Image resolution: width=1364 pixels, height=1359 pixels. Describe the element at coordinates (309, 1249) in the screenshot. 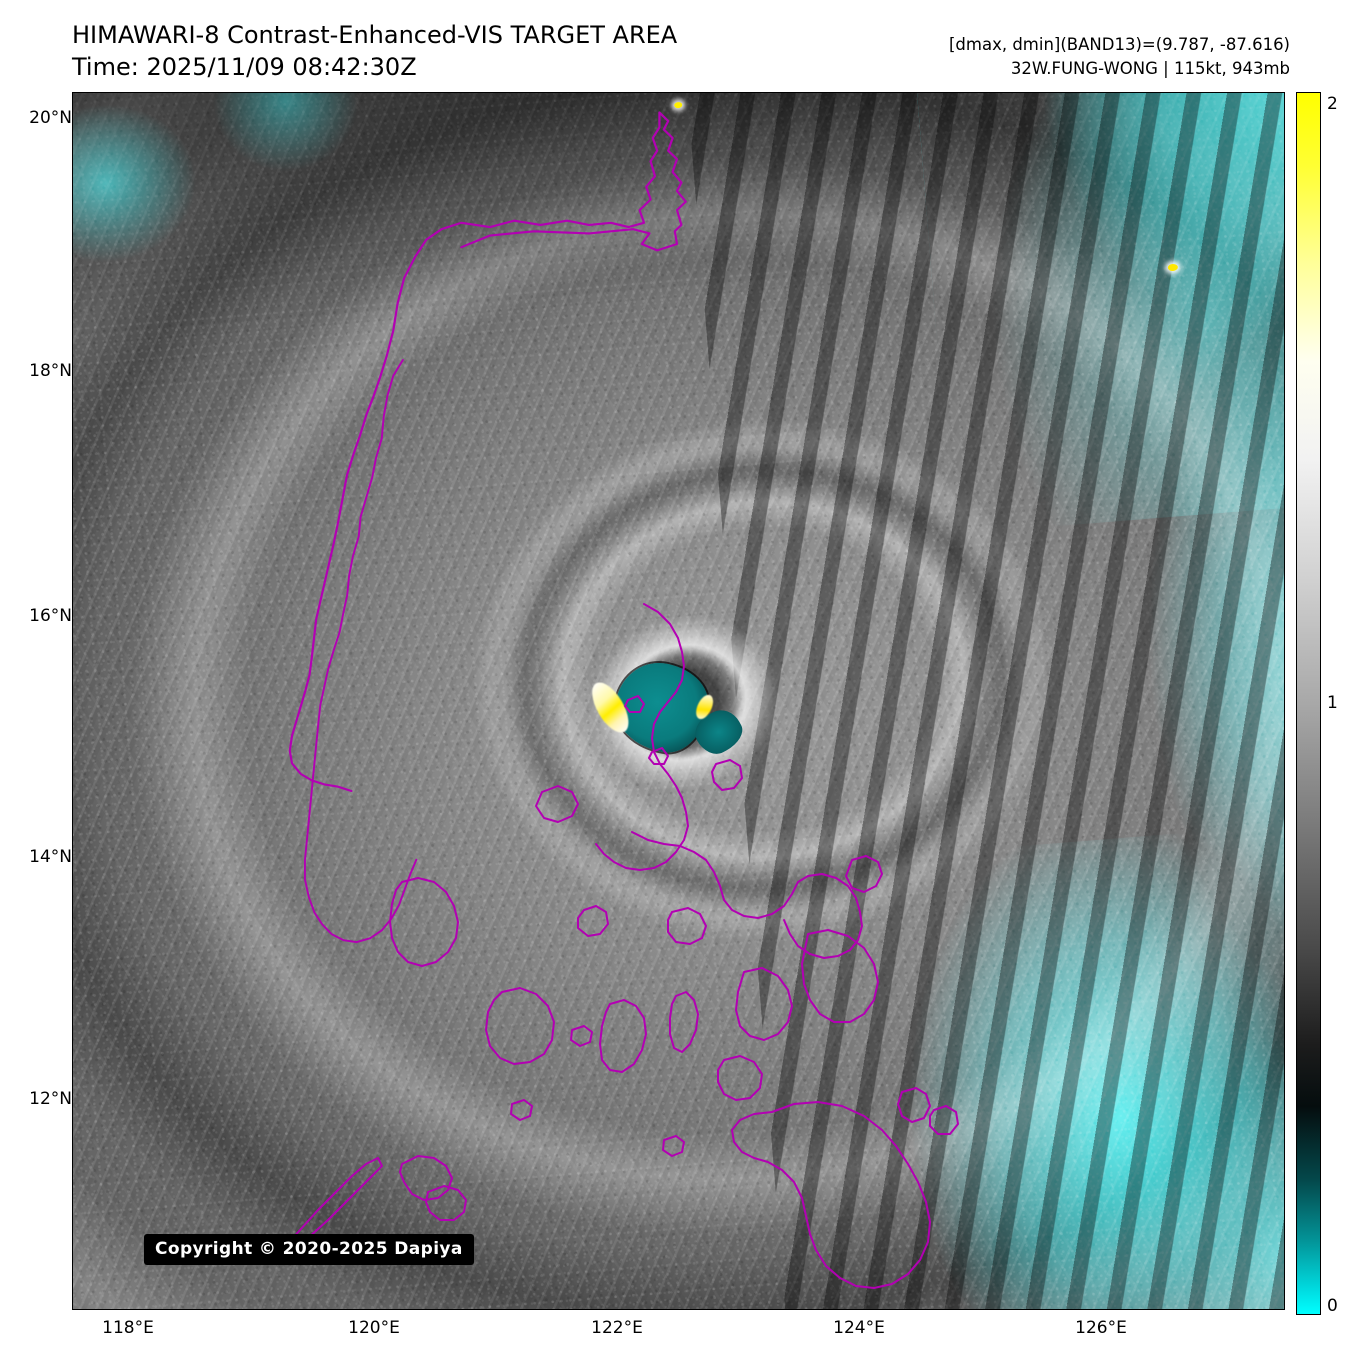

I see `copyright-badge: Copyright © 2020-2025 Dapiya` at that location.